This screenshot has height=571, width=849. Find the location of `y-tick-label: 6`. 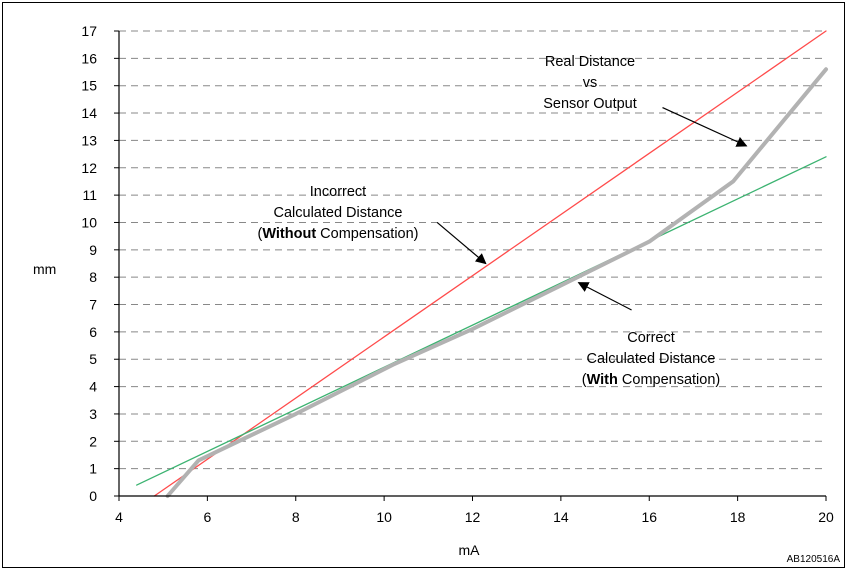

y-tick-label: 6 is located at coordinates (93, 332).